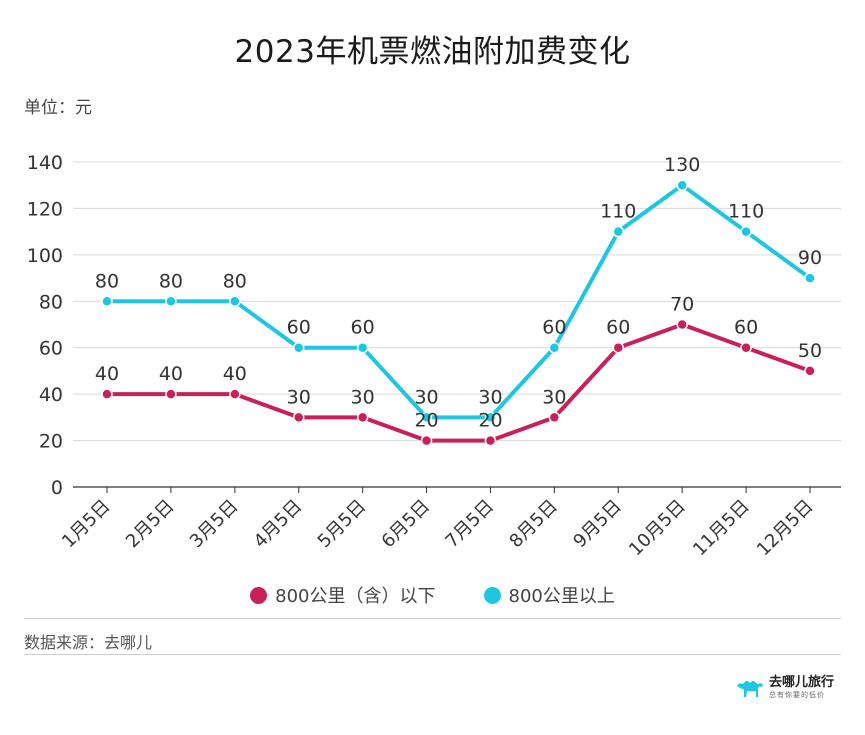 This screenshot has height=735, width=865. Describe the element at coordinates (107, 374) in the screenshot. I see `series-0-data-label-0: 40` at that location.